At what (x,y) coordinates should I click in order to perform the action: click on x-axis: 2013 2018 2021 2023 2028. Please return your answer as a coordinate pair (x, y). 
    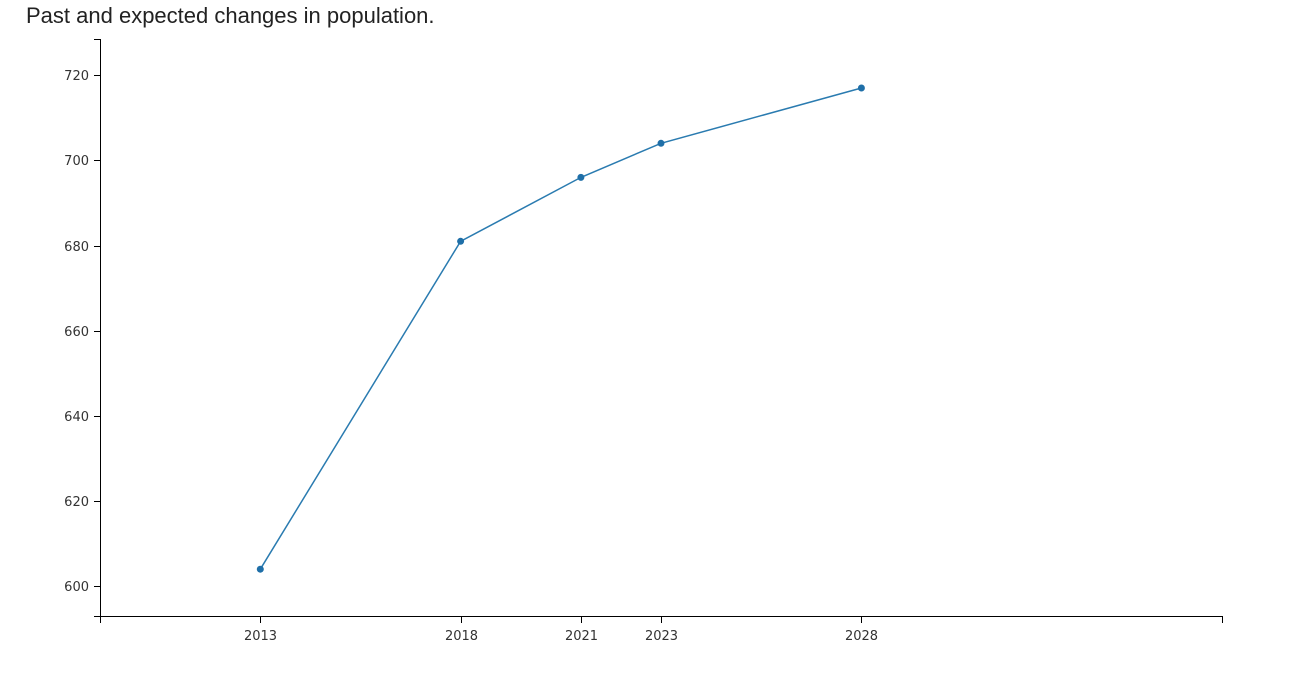
    Looking at the image, I should click on (661, 630).